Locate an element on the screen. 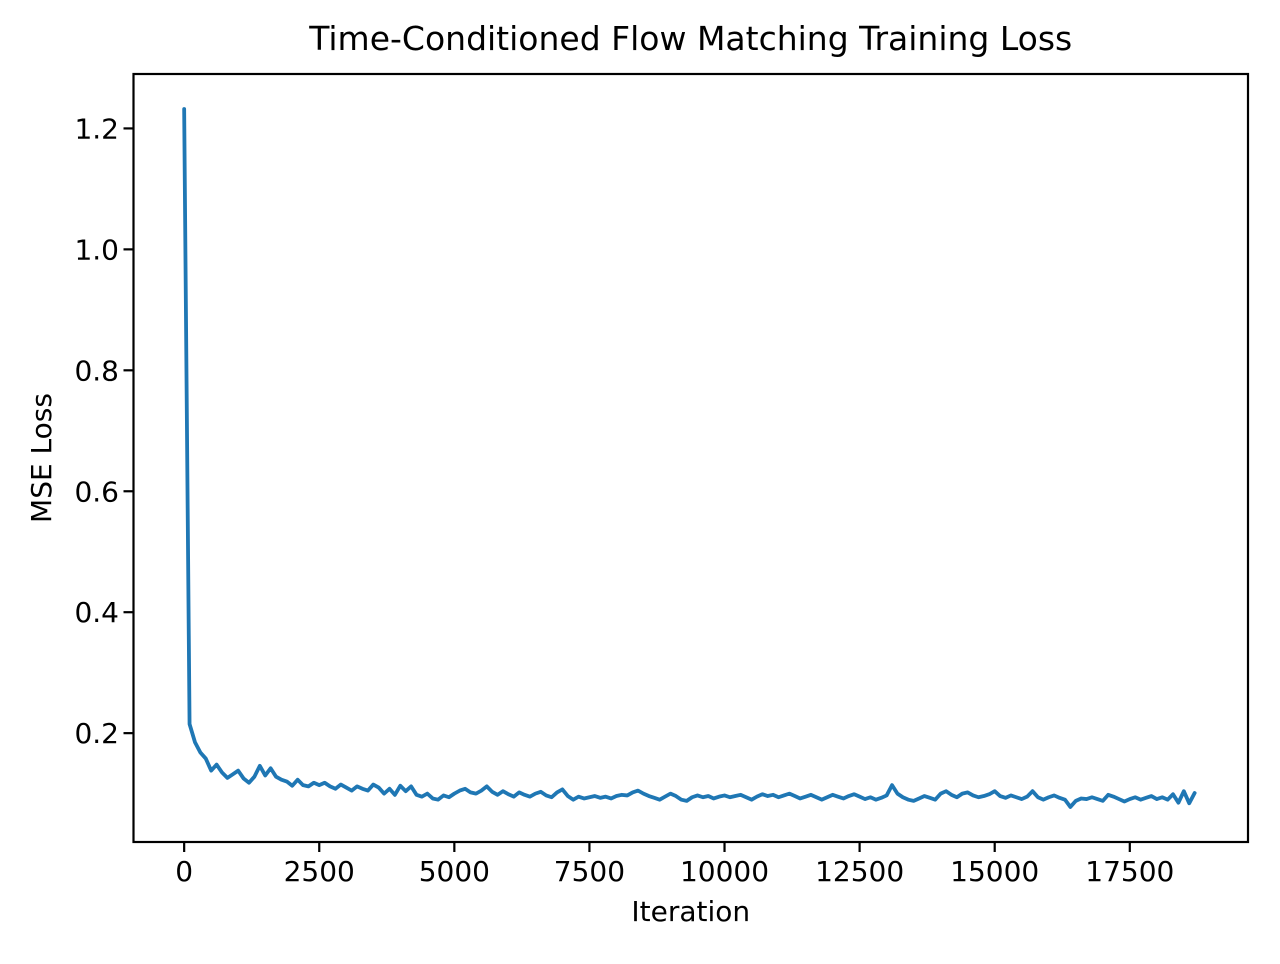 The height and width of the screenshot is (964, 1280). y-tick-label: 0.6 is located at coordinates (96, 491).